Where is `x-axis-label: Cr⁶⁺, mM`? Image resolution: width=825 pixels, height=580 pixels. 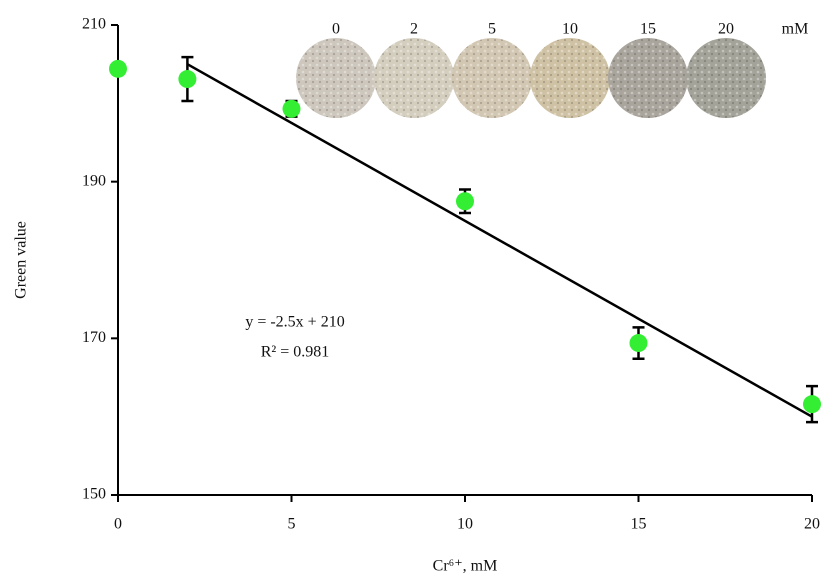
x-axis-label: Cr⁶⁺, mM is located at coordinates (465, 566).